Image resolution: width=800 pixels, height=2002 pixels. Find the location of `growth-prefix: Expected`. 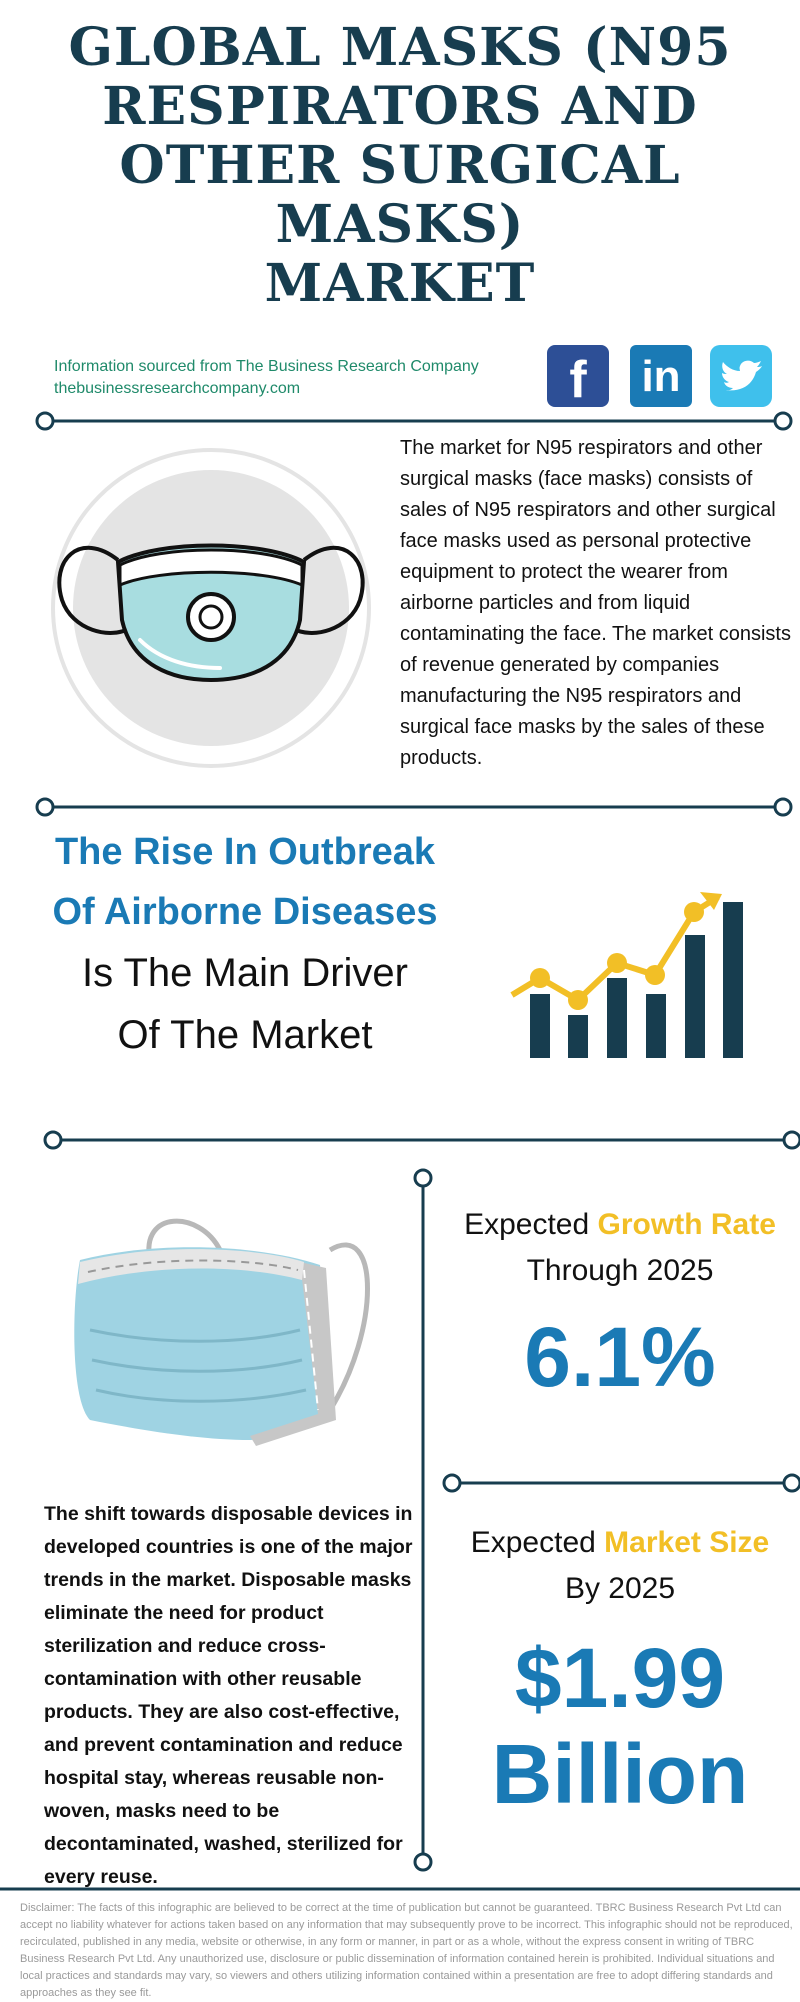

growth-prefix: Expected is located at coordinates (527, 1224).